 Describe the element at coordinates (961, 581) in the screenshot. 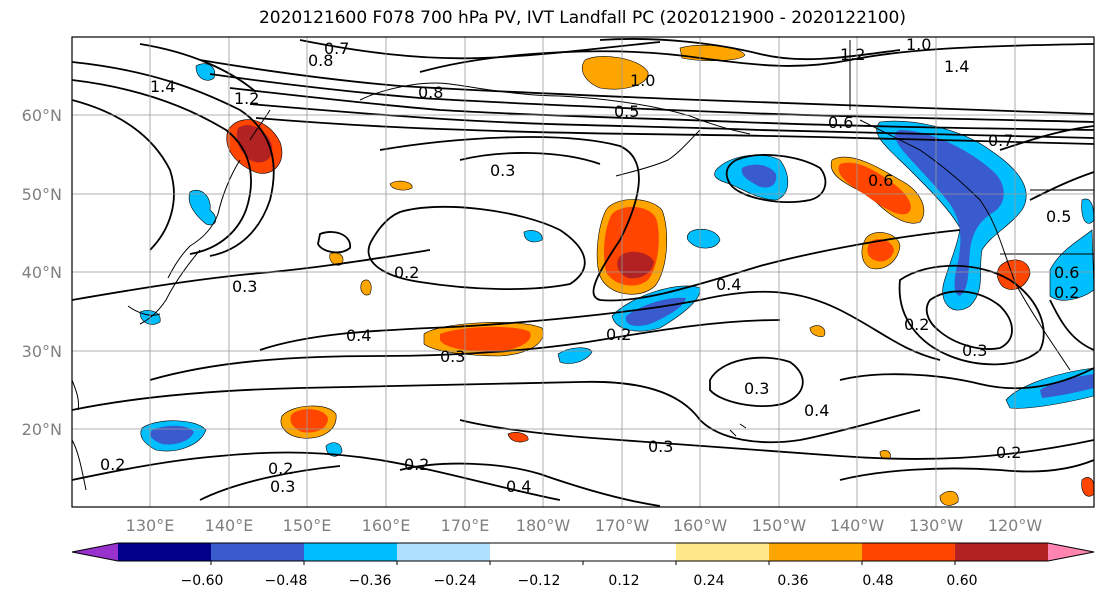

I see `colorbar-tick-label: 0.60` at that location.